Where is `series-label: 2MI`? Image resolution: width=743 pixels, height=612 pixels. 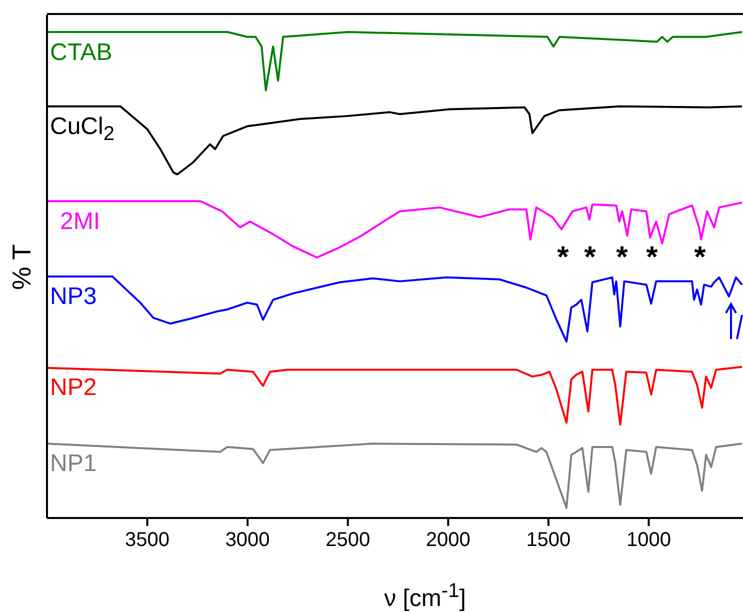 series-label: 2MI is located at coordinates (80, 221).